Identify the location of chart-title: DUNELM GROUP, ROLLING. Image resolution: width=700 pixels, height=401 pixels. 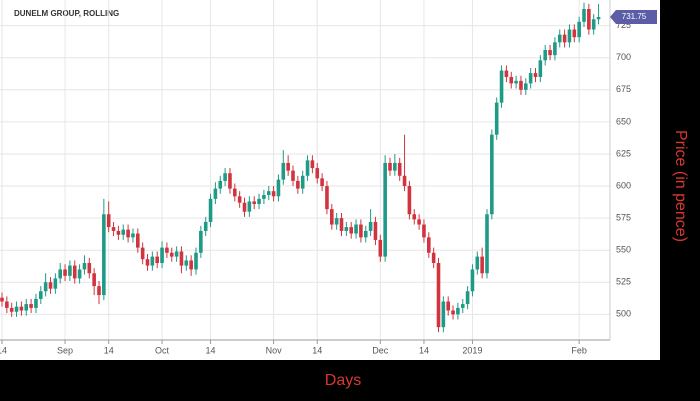
(66, 13).